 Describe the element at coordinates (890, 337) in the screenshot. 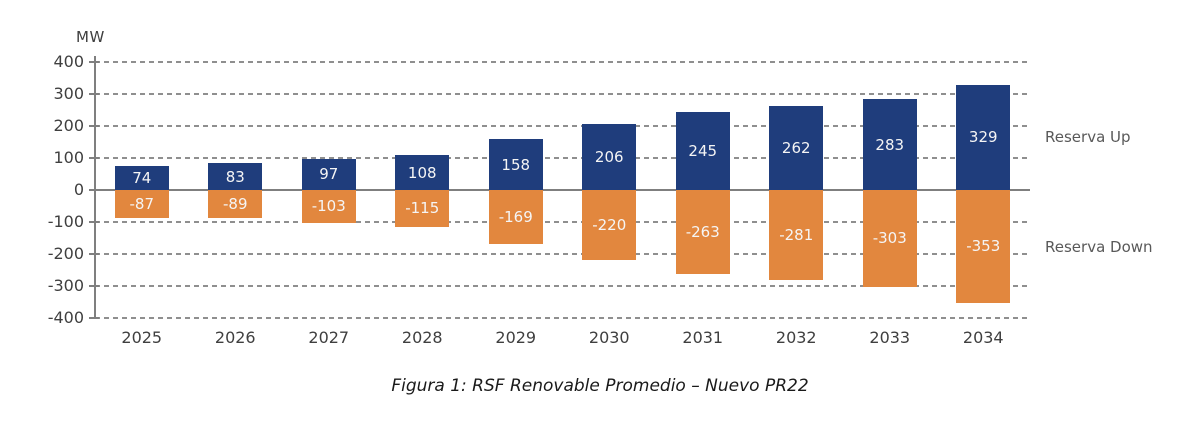

I see `x-tick-label-2033: 2033` at that location.